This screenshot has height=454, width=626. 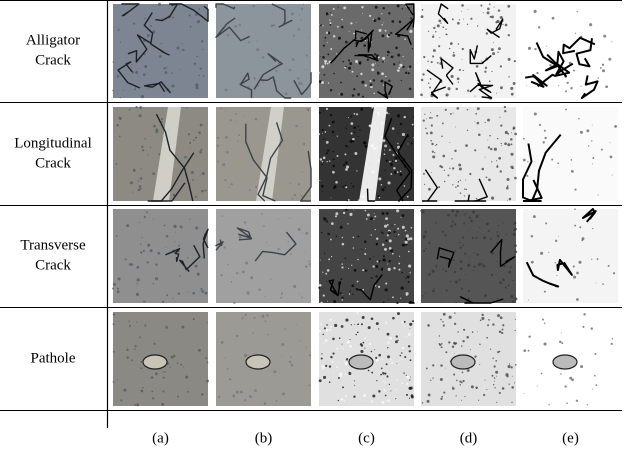 What do you see at coordinates (53, 60) in the screenshot?
I see `row-label: Crack` at bounding box center [53, 60].